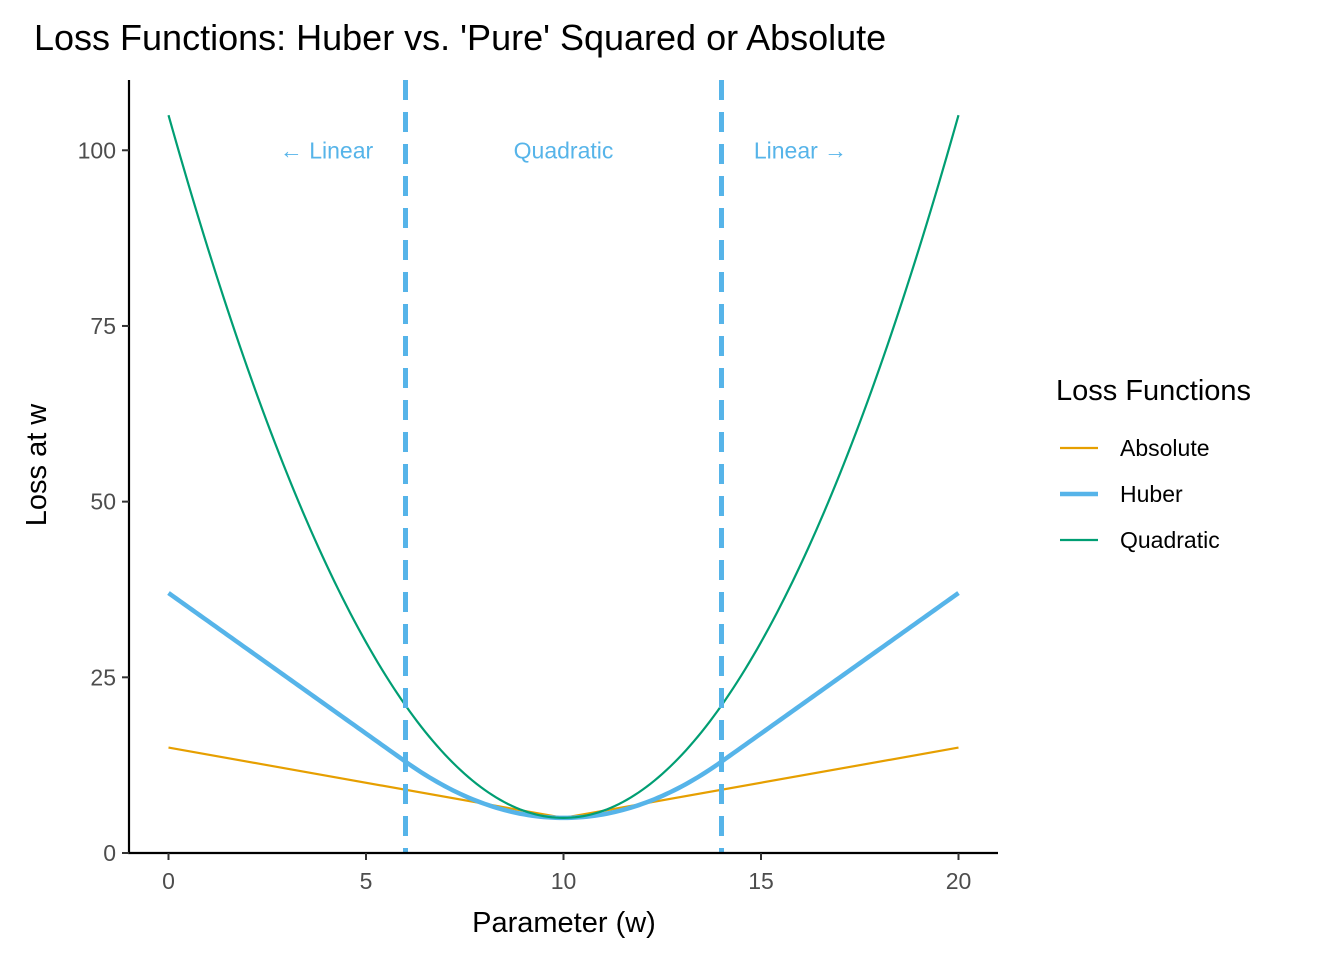 The width and height of the screenshot is (1344, 960). I want to click on x-tick-label-0: 0, so click(168, 881).